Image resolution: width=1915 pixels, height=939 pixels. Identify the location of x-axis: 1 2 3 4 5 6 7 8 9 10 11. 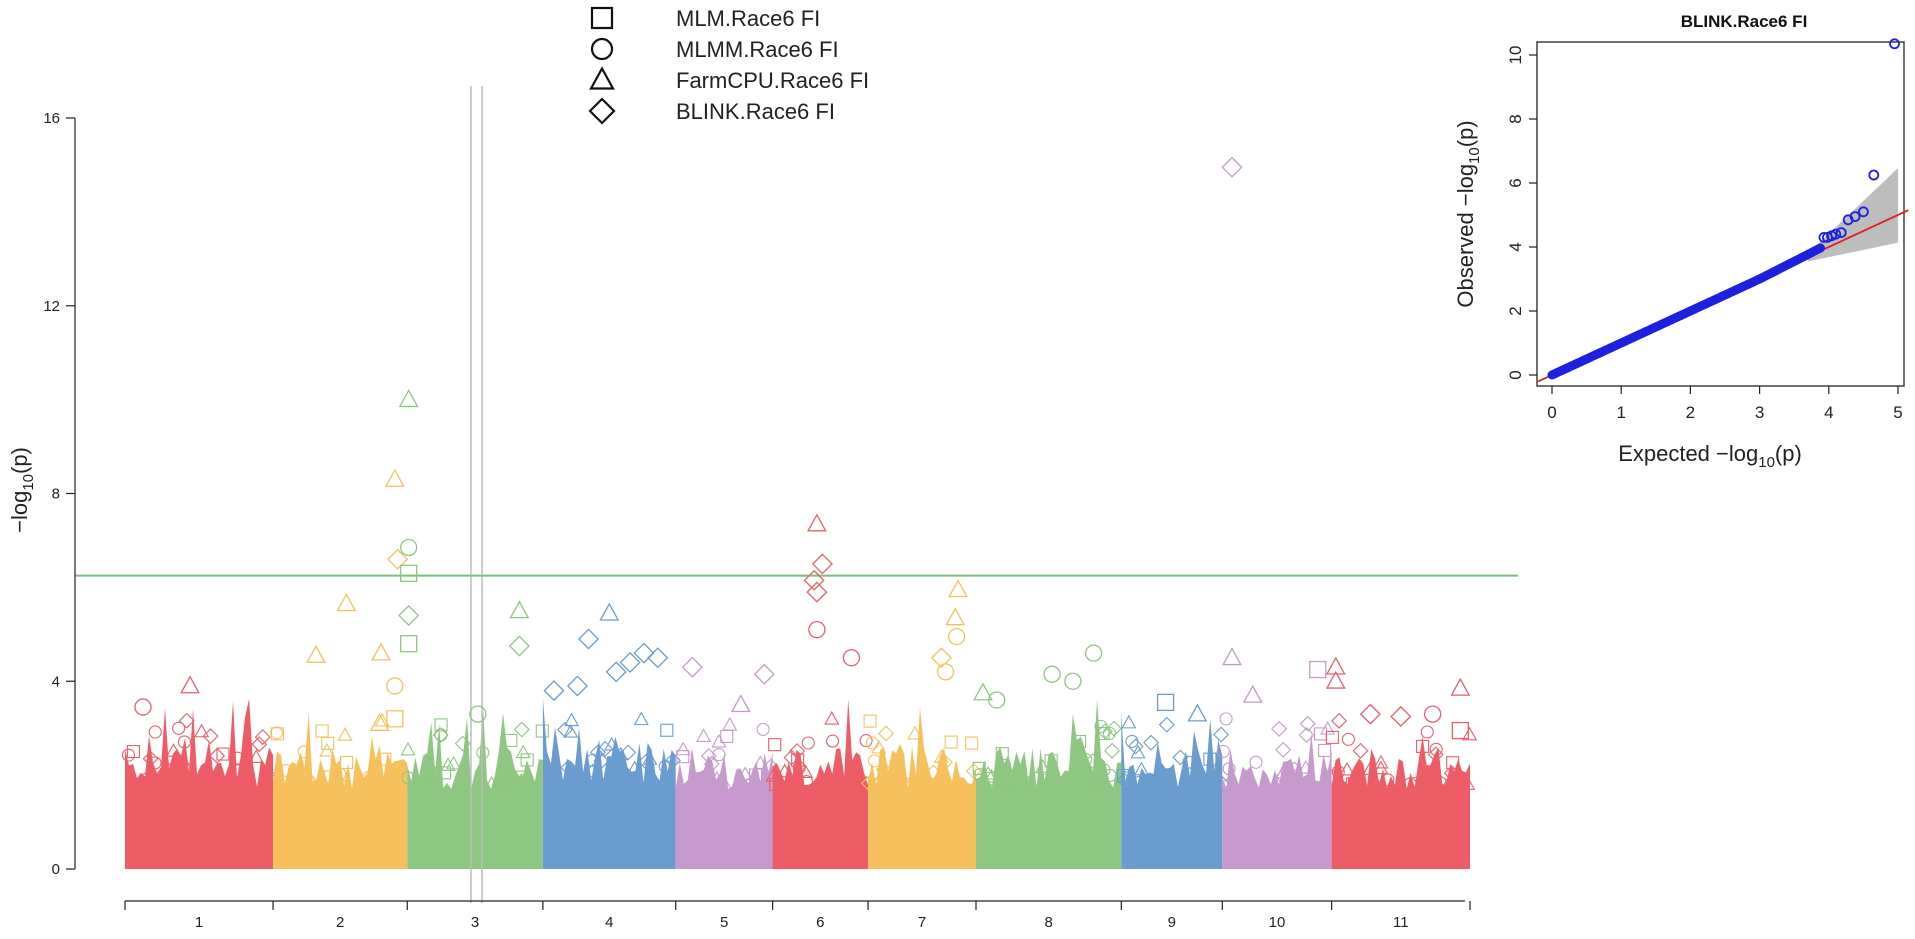
(797, 915).